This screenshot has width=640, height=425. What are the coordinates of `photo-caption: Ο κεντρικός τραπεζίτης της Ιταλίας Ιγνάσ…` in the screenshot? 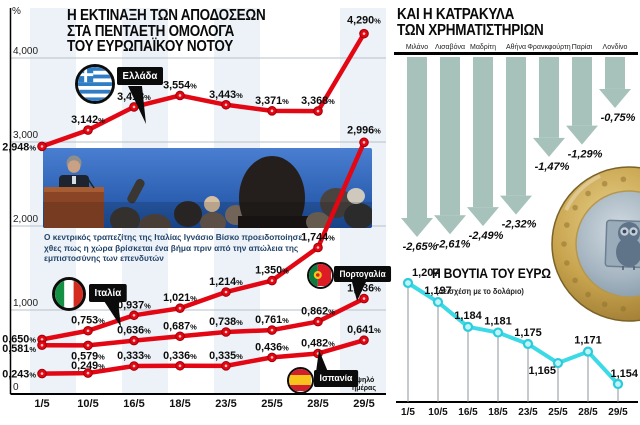 It's located at (173, 247).